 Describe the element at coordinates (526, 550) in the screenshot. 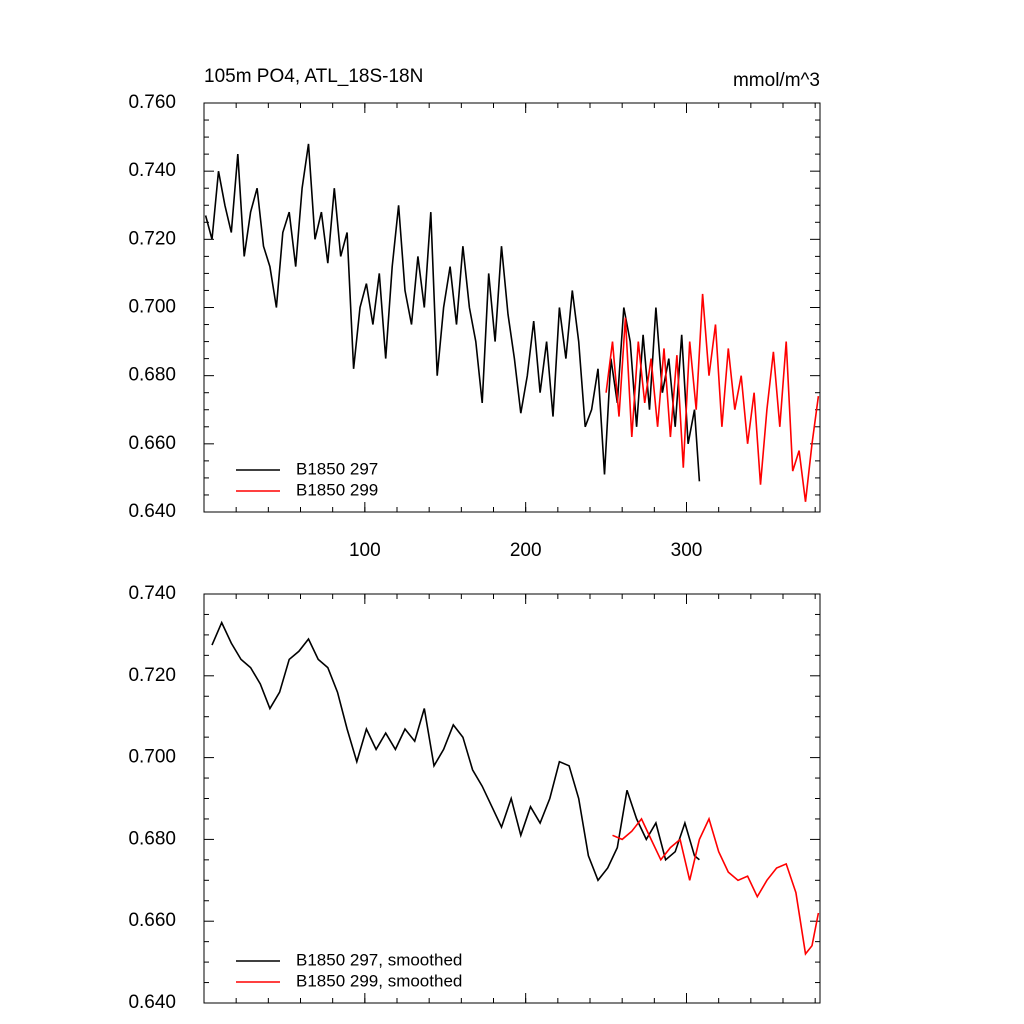

I see `x-tick-label: 200` at that location.